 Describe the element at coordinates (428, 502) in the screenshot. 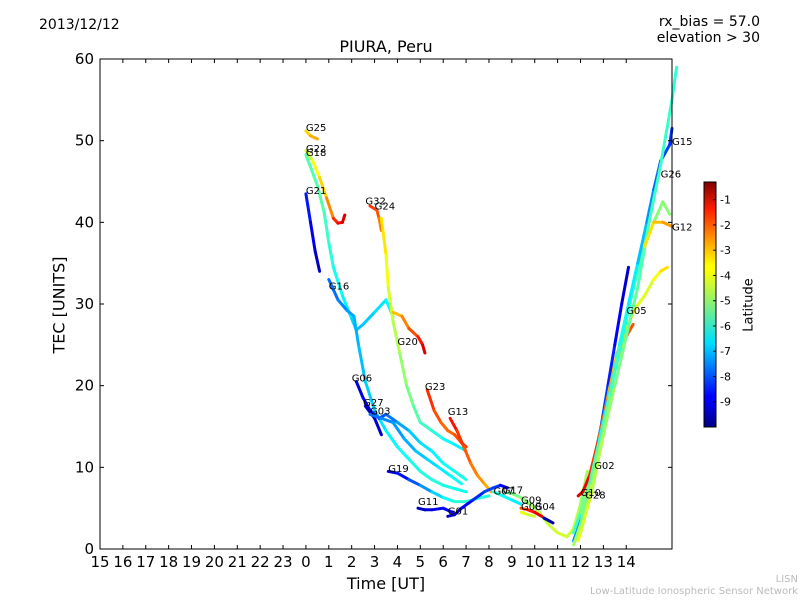

I see `satellite-label: G11` at that location.